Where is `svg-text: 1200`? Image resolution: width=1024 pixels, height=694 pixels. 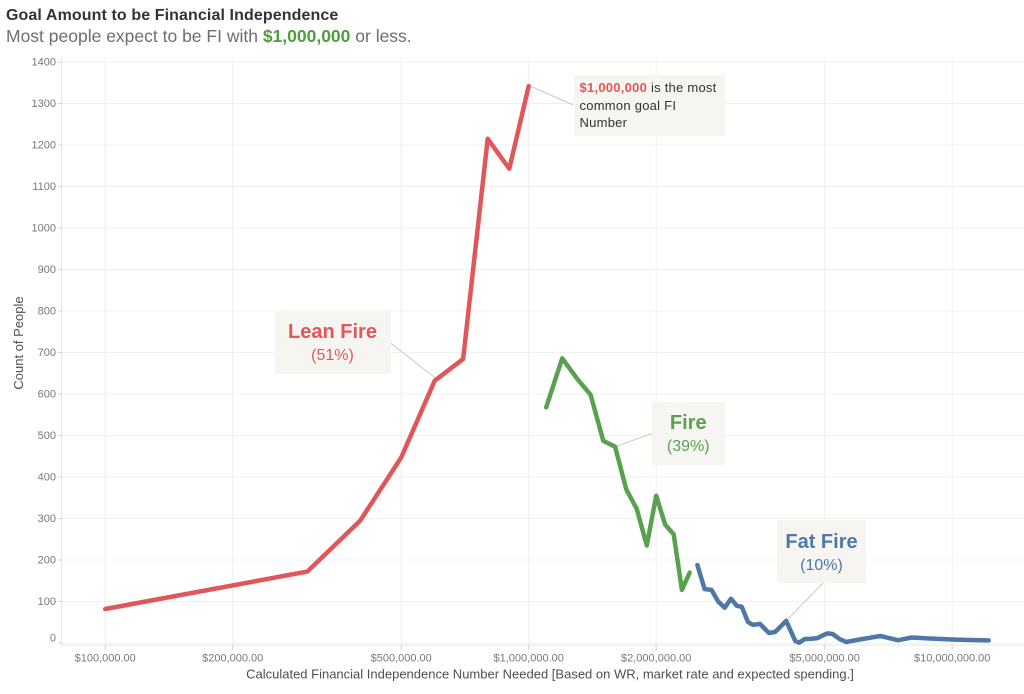
svg-text: 1200 is located at coordinates (44, 146).